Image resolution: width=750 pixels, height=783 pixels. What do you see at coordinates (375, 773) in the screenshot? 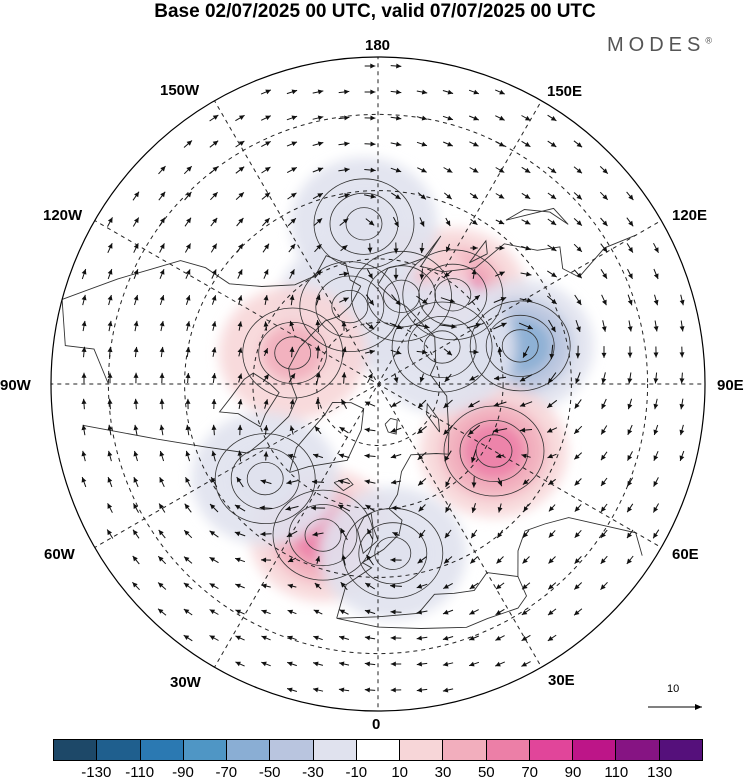
I see `colorbar-labels: -130 -110 -90 -70 -50 -30 -10 10 30 50 70 90 110 130` at bounding box center [375, 773].